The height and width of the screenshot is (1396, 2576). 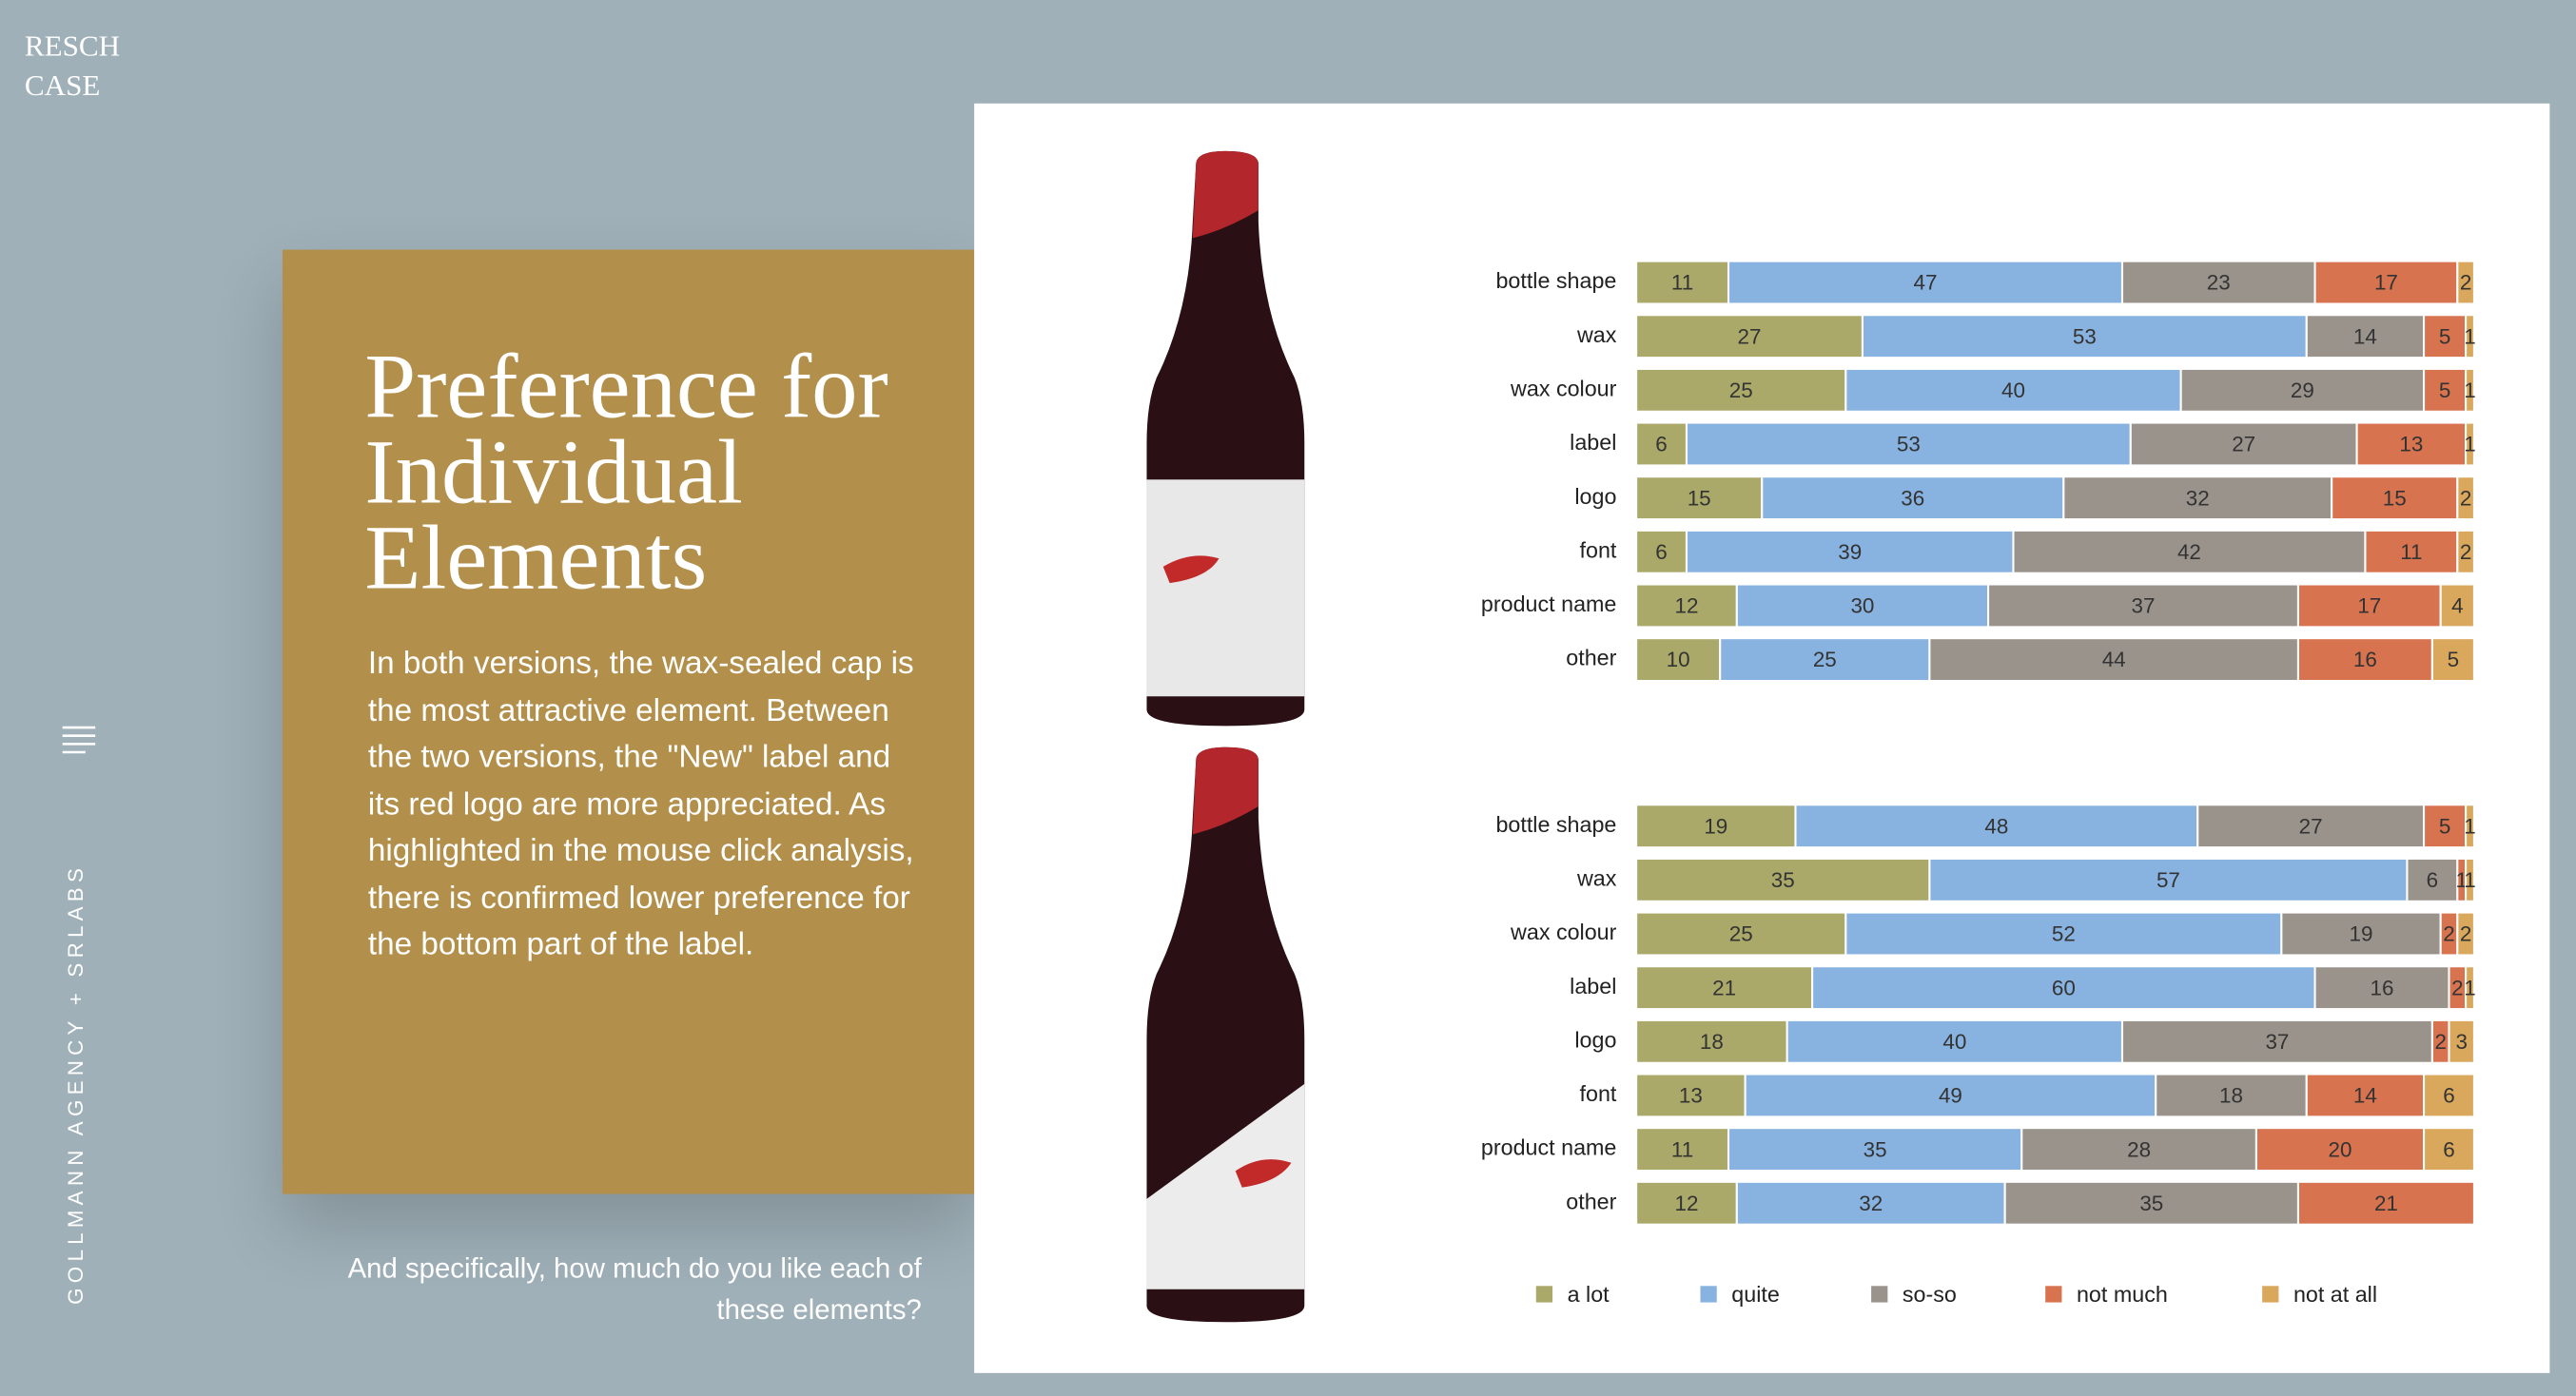 I want to click on value-label: 23, so click(x=2219, y=283).